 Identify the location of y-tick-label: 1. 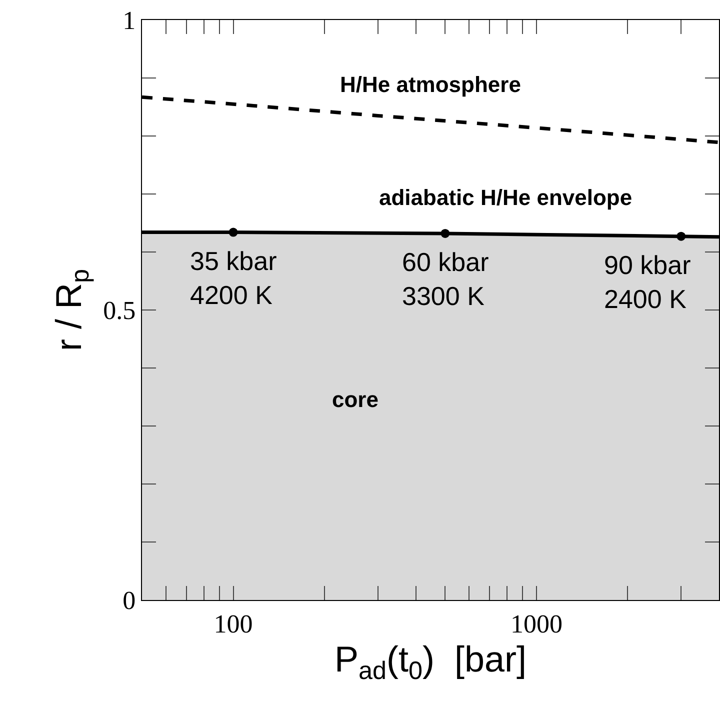
(129, 21).